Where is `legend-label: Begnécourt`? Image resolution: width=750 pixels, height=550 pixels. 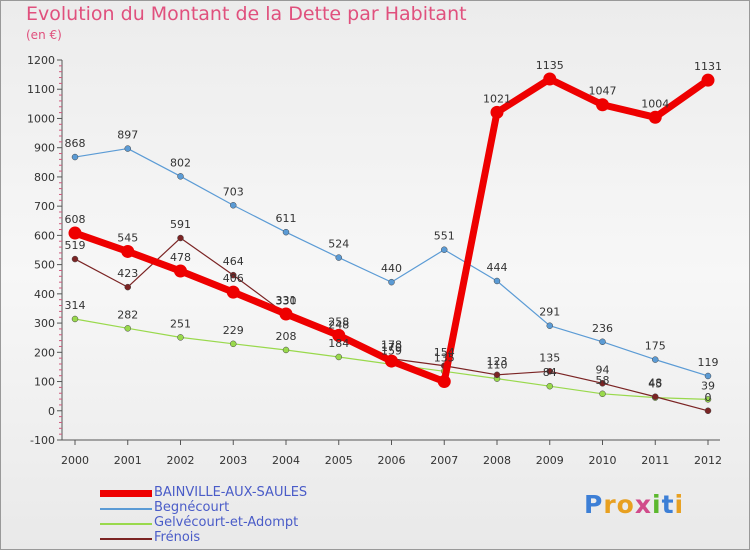
legend-label: Begnécourt is located at coordinates (192, 507).